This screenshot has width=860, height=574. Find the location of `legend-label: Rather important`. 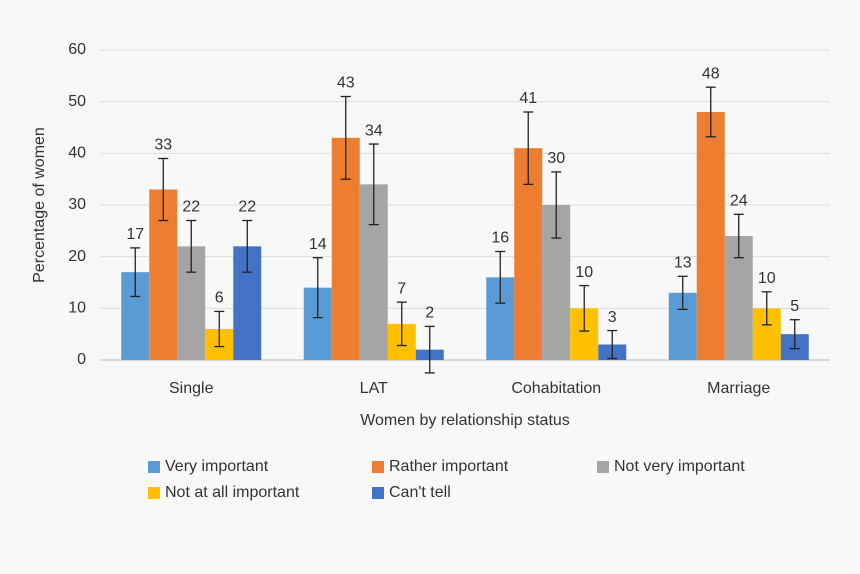

legend-label: Rather important is located at coordinates (449, 466).